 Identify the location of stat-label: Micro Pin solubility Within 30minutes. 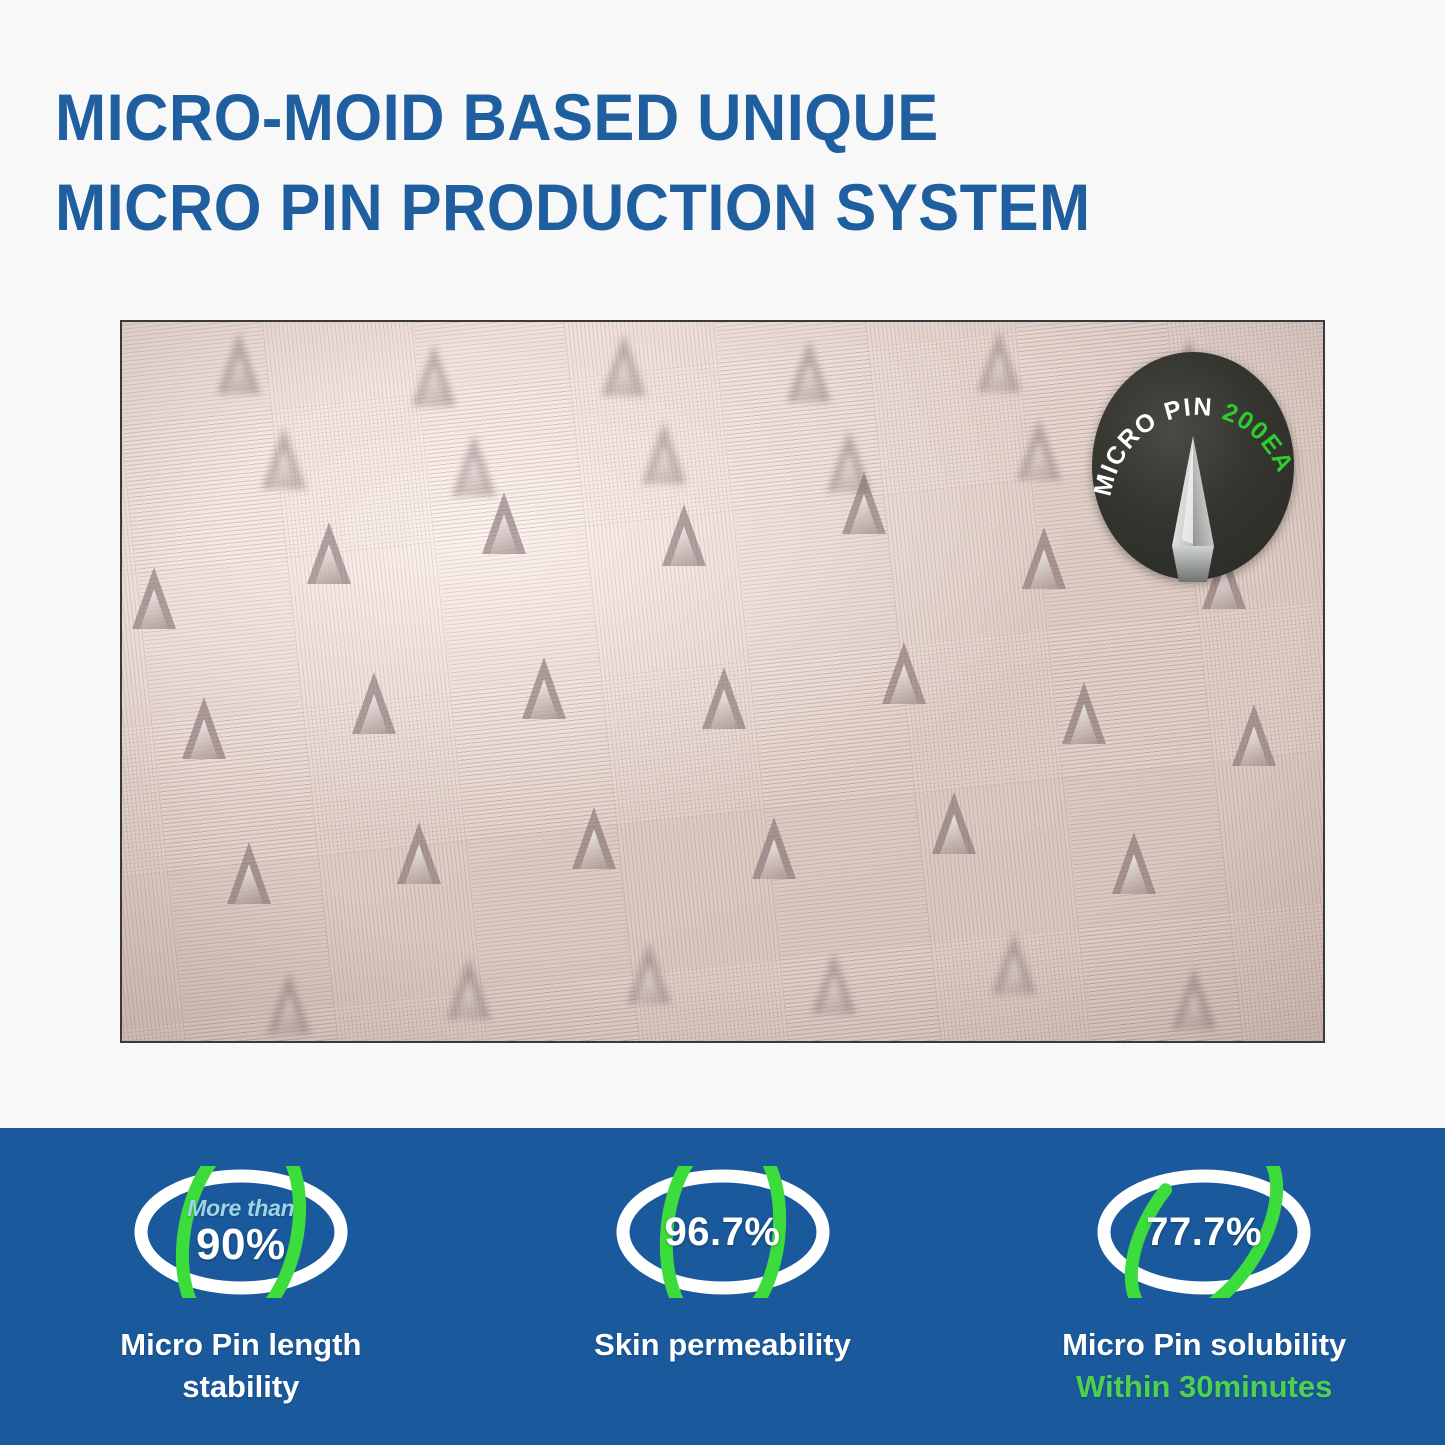
(1204, 1366).